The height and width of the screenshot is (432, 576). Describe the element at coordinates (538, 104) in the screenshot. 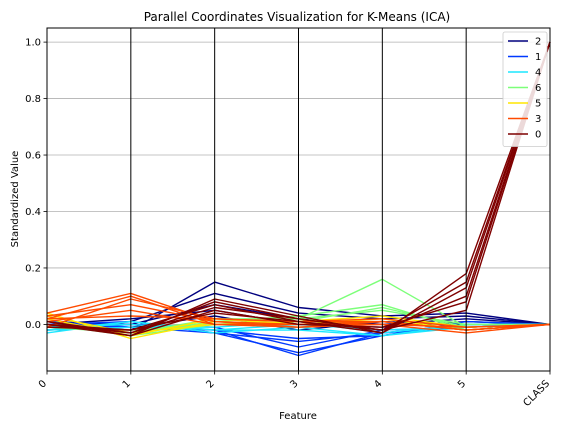

I see `legend-label: 5` at that location.